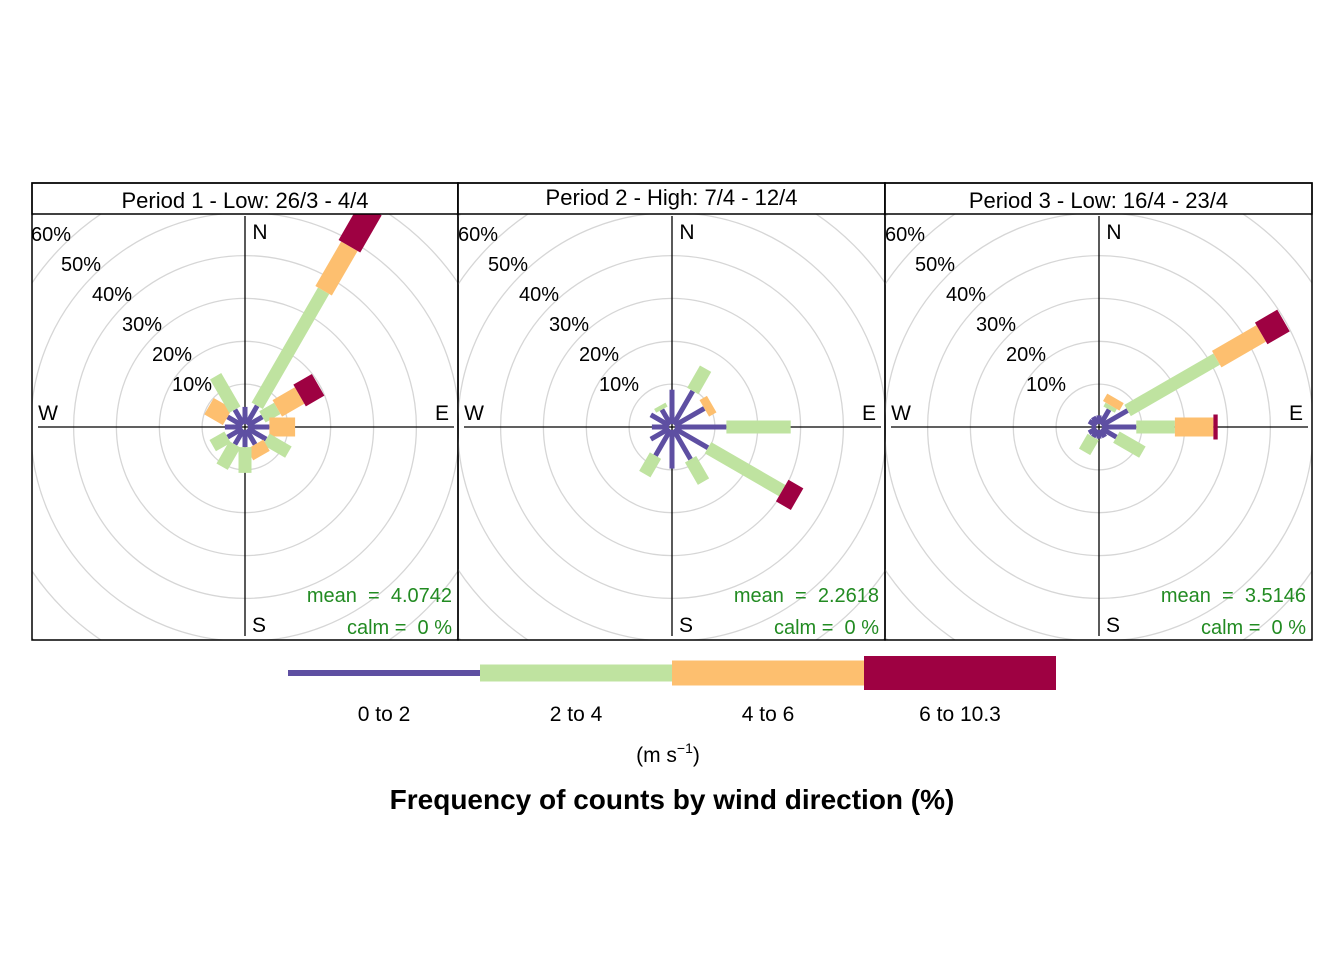  Describe the element at coordinates (806, 596) in the screenshot. I see `mean-label: mean = 2.2618` at that location.